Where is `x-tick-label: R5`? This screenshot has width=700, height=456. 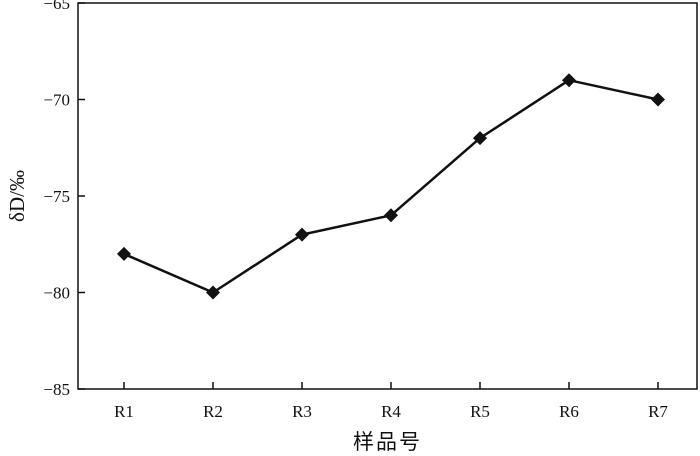 x-tick-label: R5 is located at coordinates (480, 411).